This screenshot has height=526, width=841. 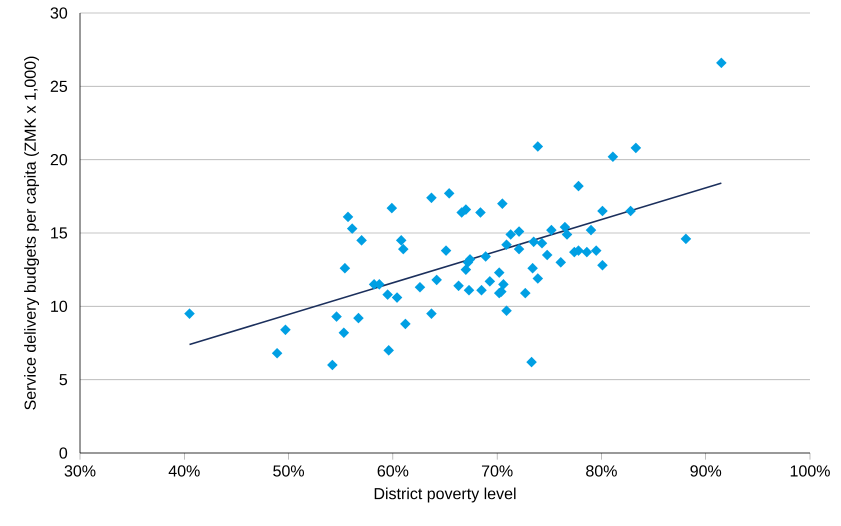 I want to click on x-axis-title: District poverty level, so click(x=445, y=495).